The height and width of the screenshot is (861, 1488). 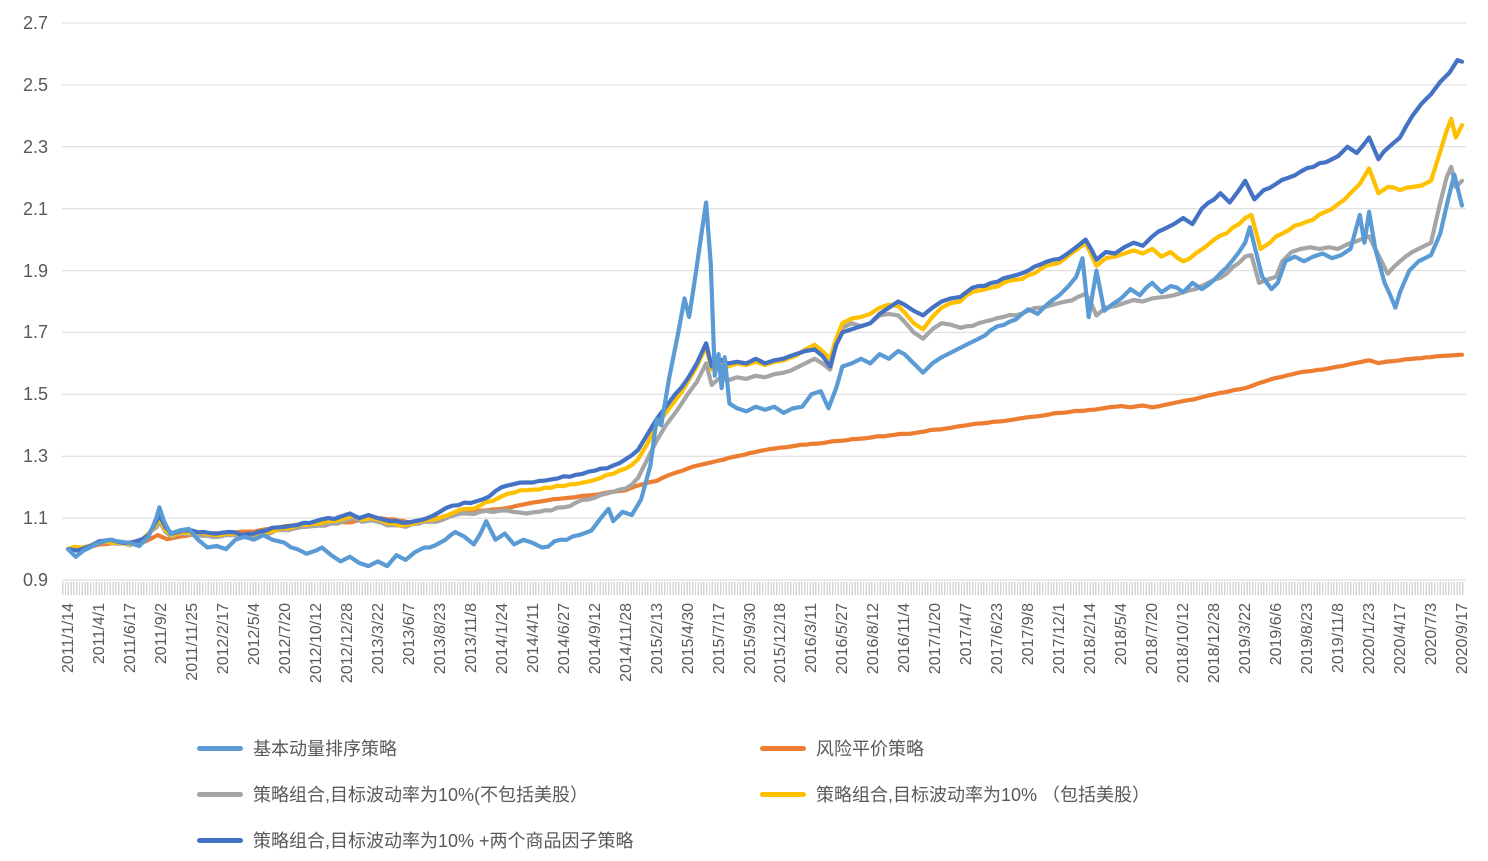 What do you see at coordinates (440, 639) in the screenshot?
I see `x-axis-label: 2013/8/23` at bounding box center [440, 639].